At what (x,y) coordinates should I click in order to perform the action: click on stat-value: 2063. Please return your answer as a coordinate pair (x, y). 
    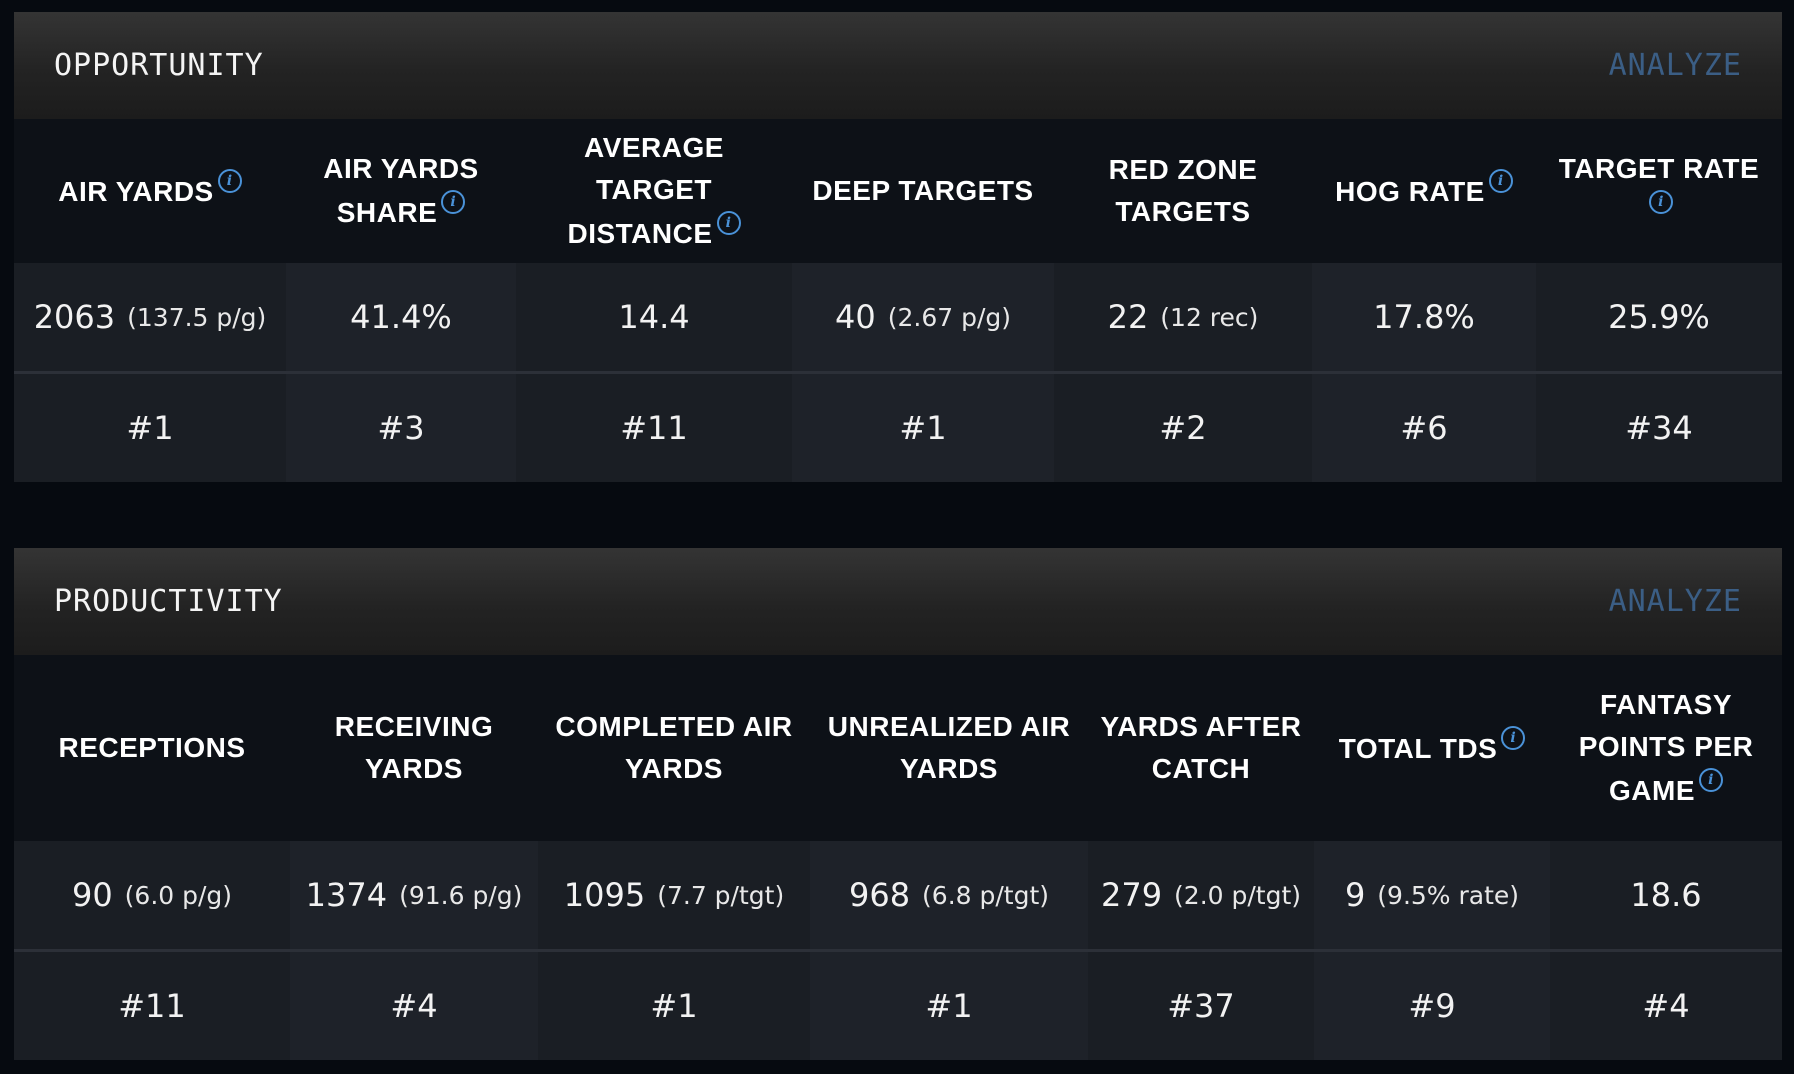
    Looking at the image, I should click on (74, 317).